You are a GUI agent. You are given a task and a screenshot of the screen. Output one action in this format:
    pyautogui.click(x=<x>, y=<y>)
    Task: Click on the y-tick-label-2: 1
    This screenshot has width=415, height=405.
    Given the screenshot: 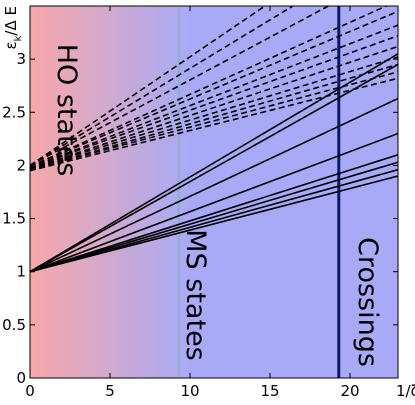 What is the action you would take?
    pyautogui.click(x=21, y=272)
    